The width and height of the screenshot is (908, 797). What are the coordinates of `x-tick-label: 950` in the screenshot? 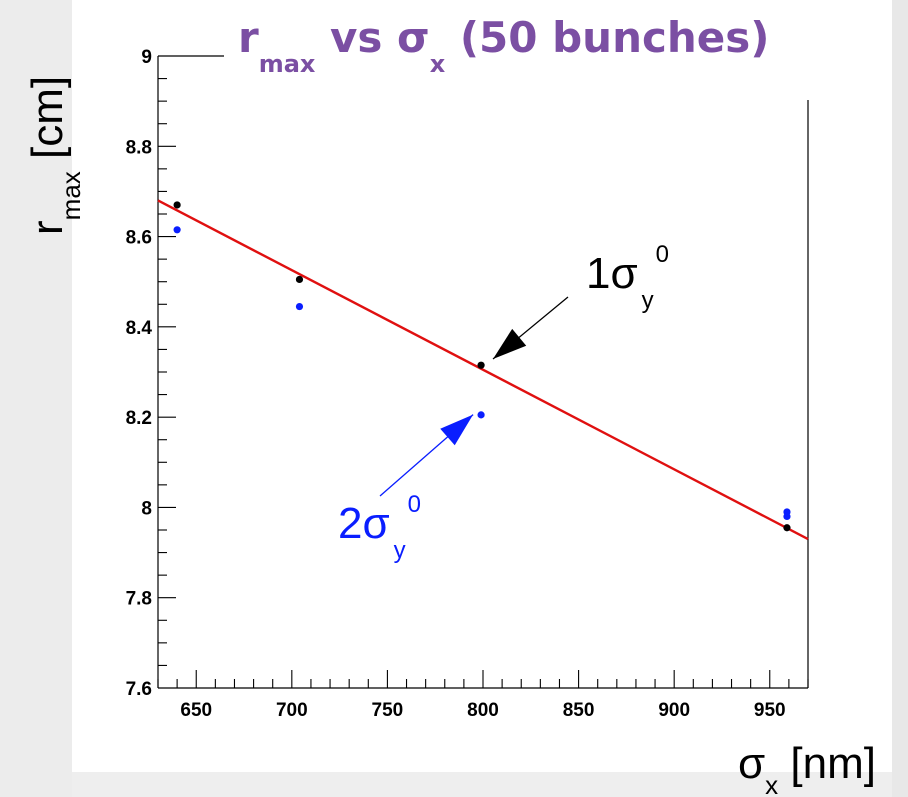 It's located at (770, 710).